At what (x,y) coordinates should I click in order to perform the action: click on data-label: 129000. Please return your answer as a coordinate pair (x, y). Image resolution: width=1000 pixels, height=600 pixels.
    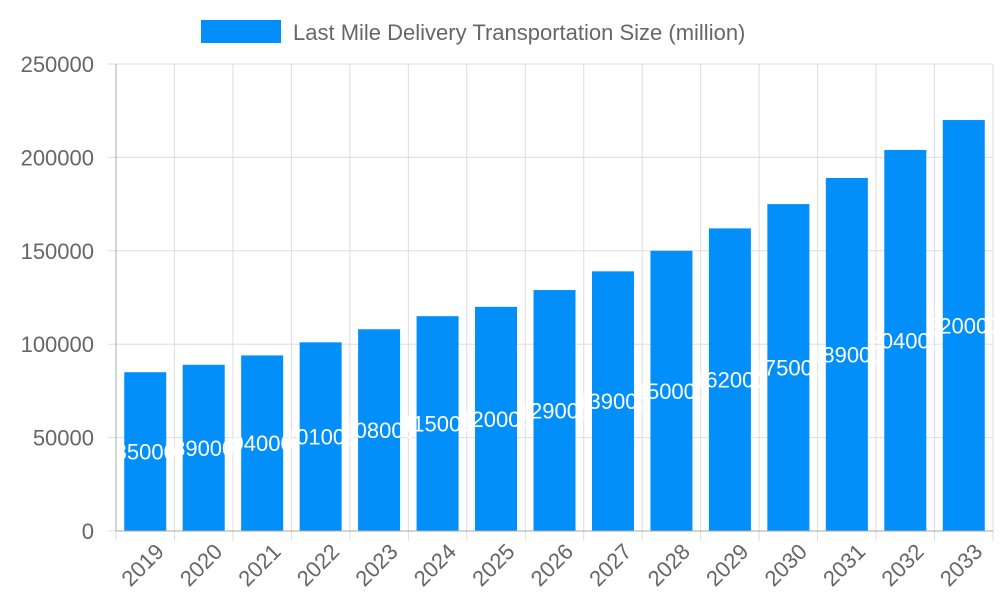
    Looking at the image, I should click on (554, 411).